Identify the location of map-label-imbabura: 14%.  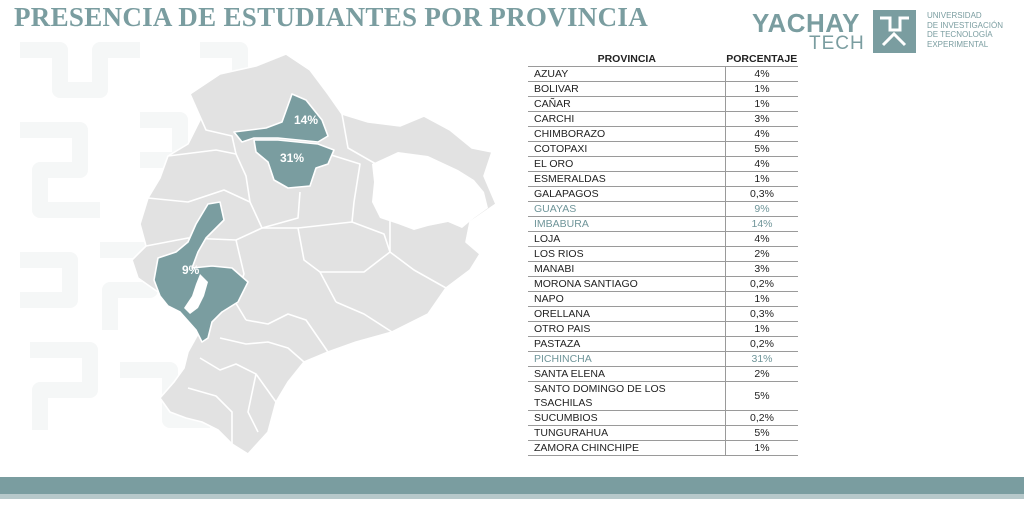
(306, 120).